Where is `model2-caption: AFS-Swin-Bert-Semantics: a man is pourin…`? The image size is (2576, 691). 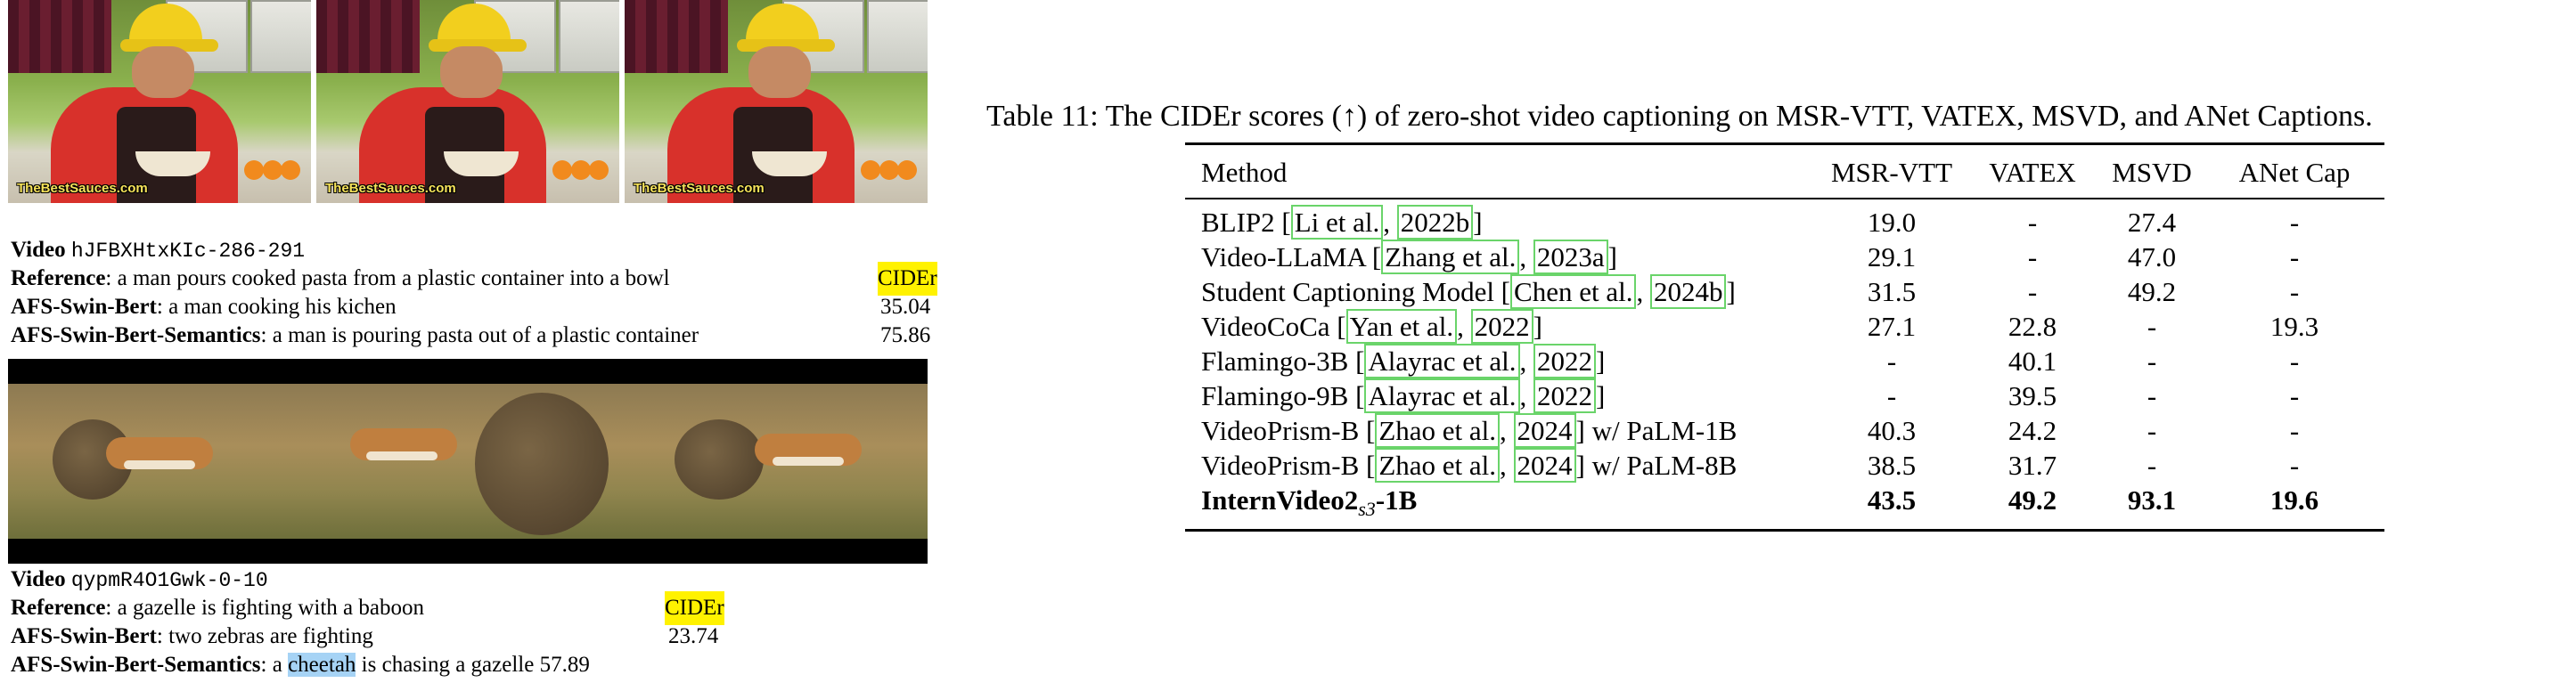
model2-caption: AFS-Swin-Bert-Semantics: a man is pourin… is located at coordinates (355, 335).